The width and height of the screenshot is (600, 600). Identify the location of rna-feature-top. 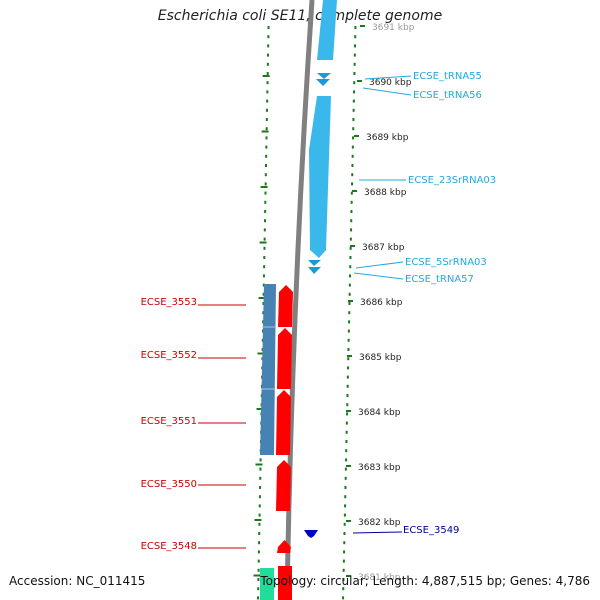
(327, 30).